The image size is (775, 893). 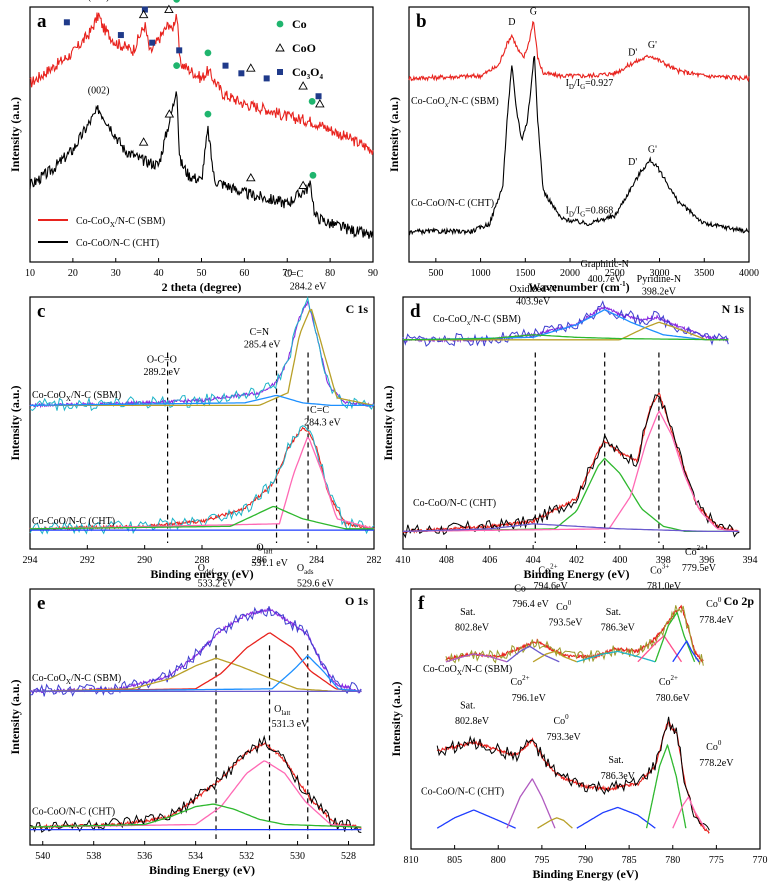 What do you see at coordinates (659, 291) in the screenshot?
I see `peak-annotation-part: 398.2eV` at bounding box center [659, 291].